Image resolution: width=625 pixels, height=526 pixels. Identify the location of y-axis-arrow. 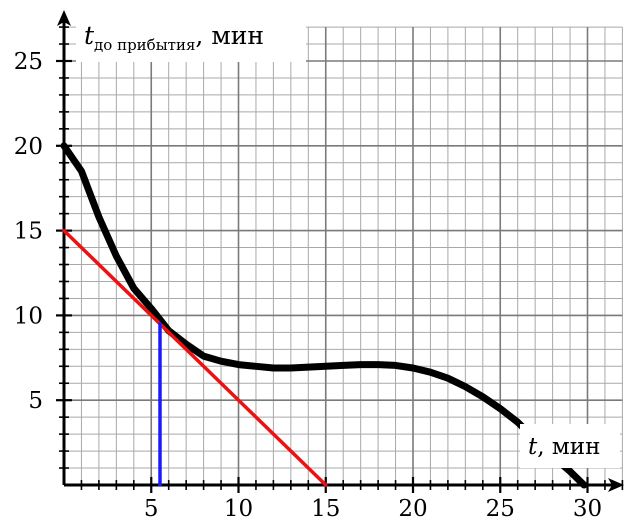
(64, 18).